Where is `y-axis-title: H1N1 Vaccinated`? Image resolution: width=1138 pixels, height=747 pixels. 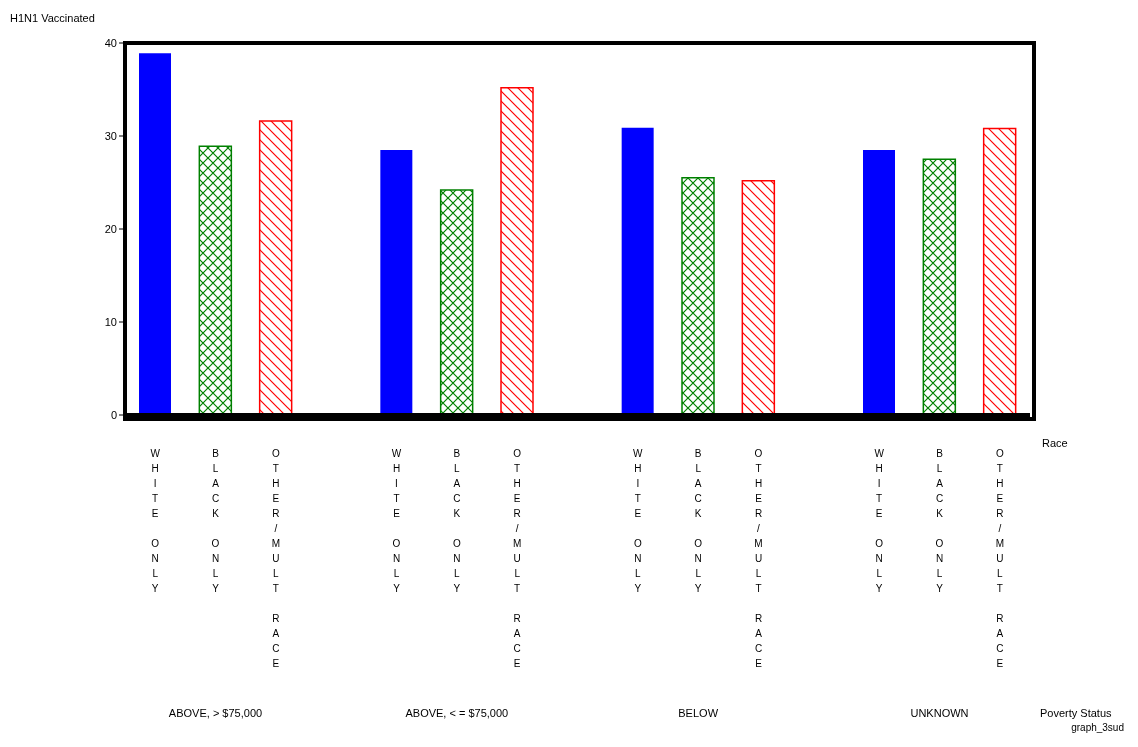 y-axis-title: H1N1 Vaccinated is located at coordinates (52, 18).